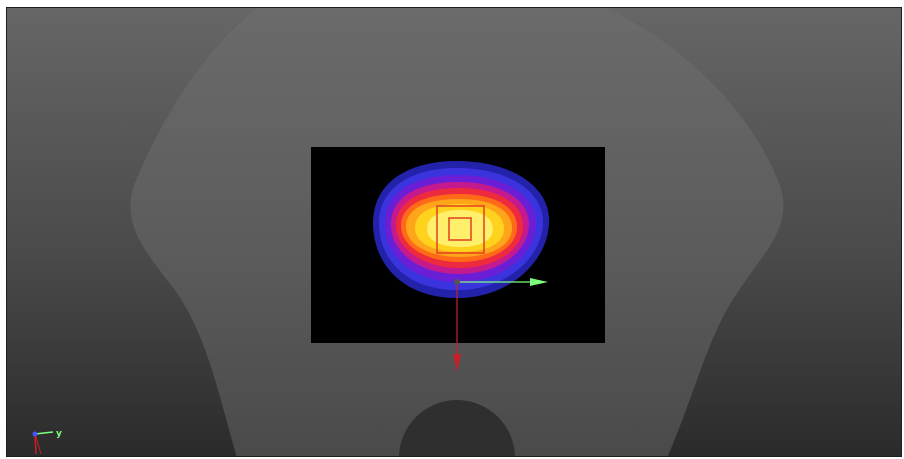  What do you see at coordinates (457, 363) in the screenshot?
I see `gizmo-x-axis-arrow` at bounding box center [457, 363].